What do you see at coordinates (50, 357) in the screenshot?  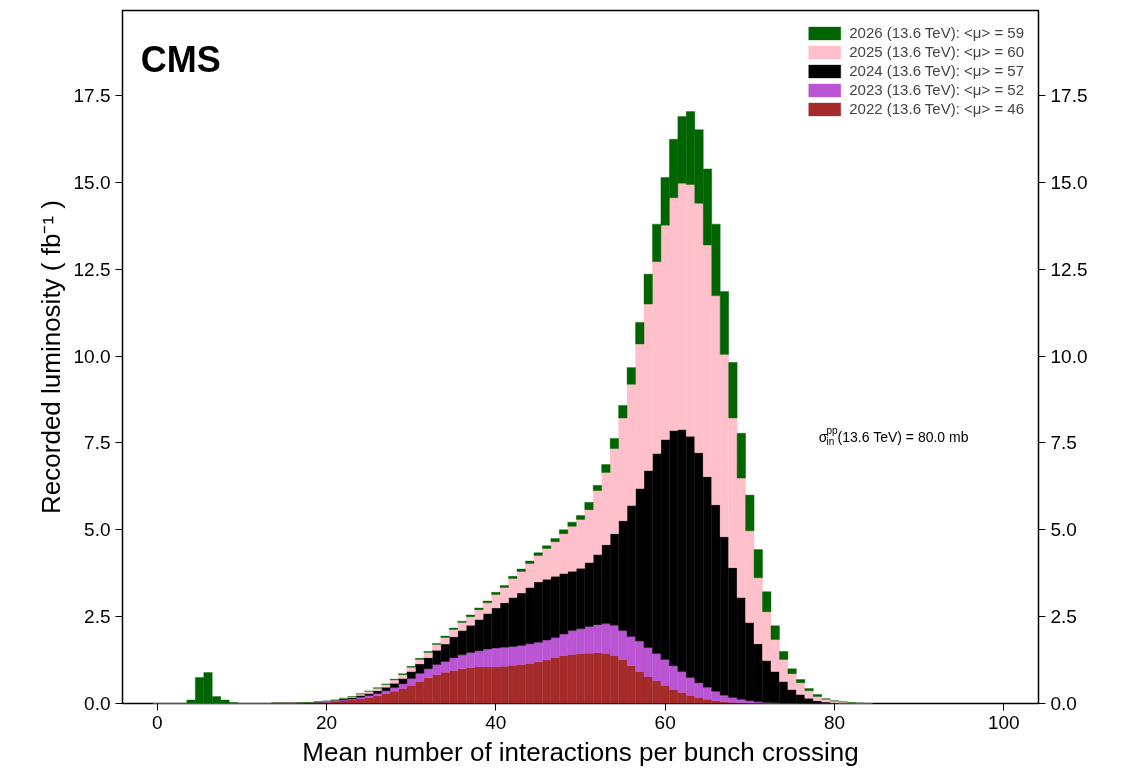 I see `y-axis-title: Recorded luminosity ( fb⁻¹ )` at bounding box center [50, 357].